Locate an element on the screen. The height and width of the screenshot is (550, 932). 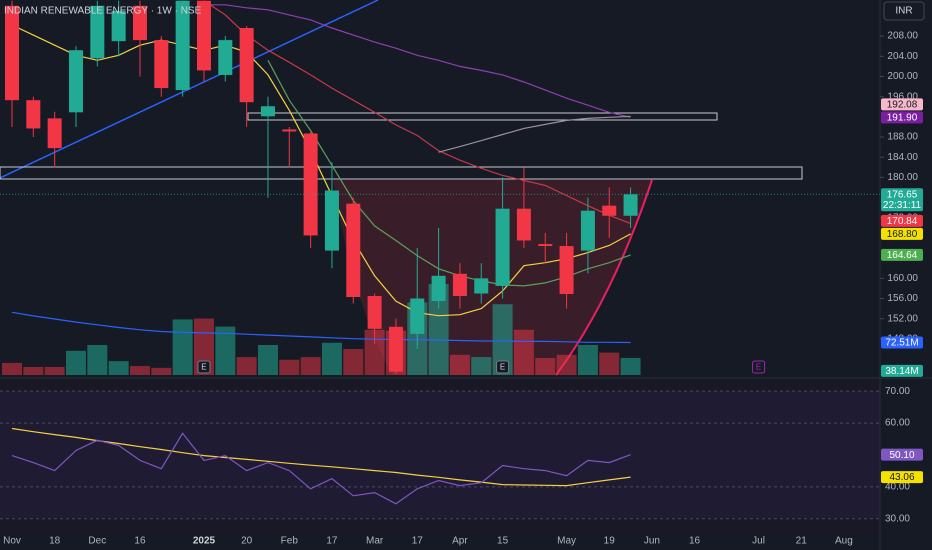
x-tick-label: May is located at coordinates (566, 541).